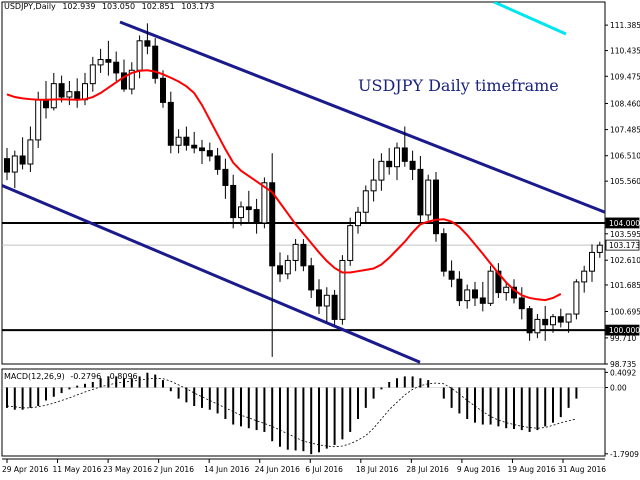 This screenshot has height=480, width=640. I want to click on low-value: 102.851, so click(158, 6).